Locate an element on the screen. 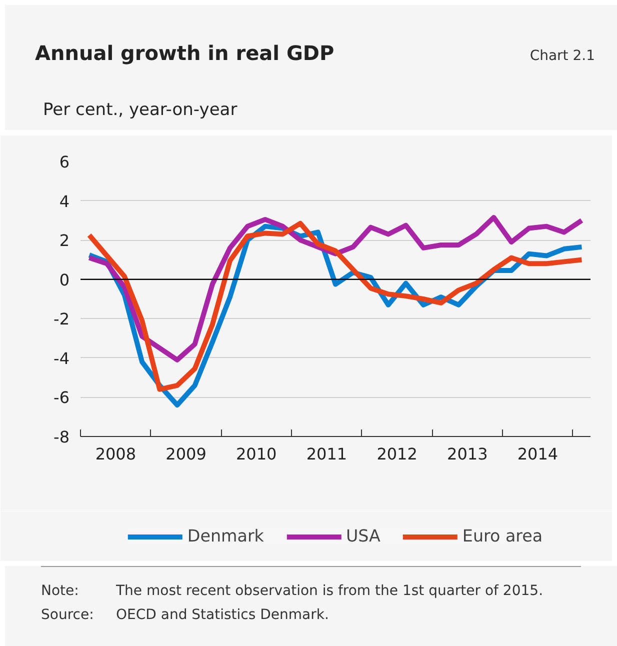 Image resolution: width=617 pixels, height=646 pixels. y-tick-label: 2 is located at coordinates (64, 240).